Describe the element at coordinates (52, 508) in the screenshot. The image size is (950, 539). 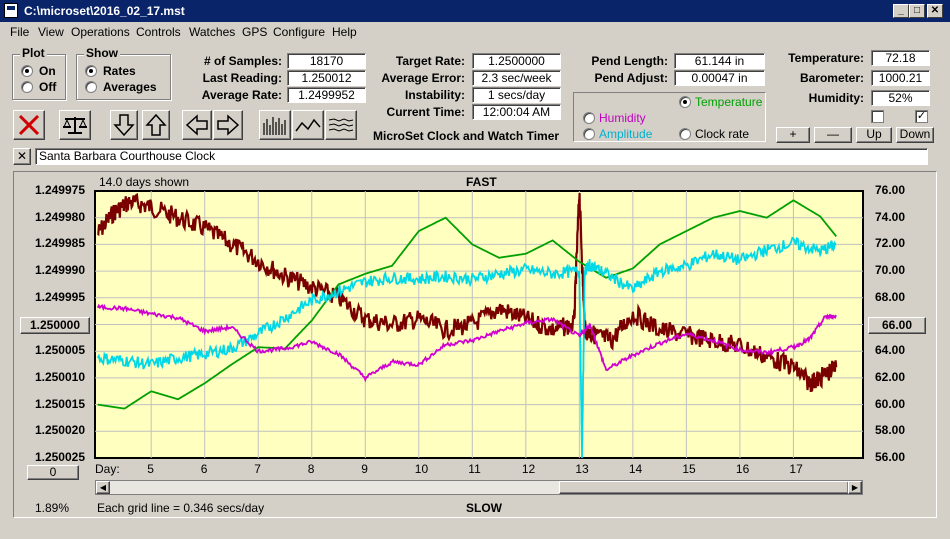
I see `percent-label: 1.89%` at that location.